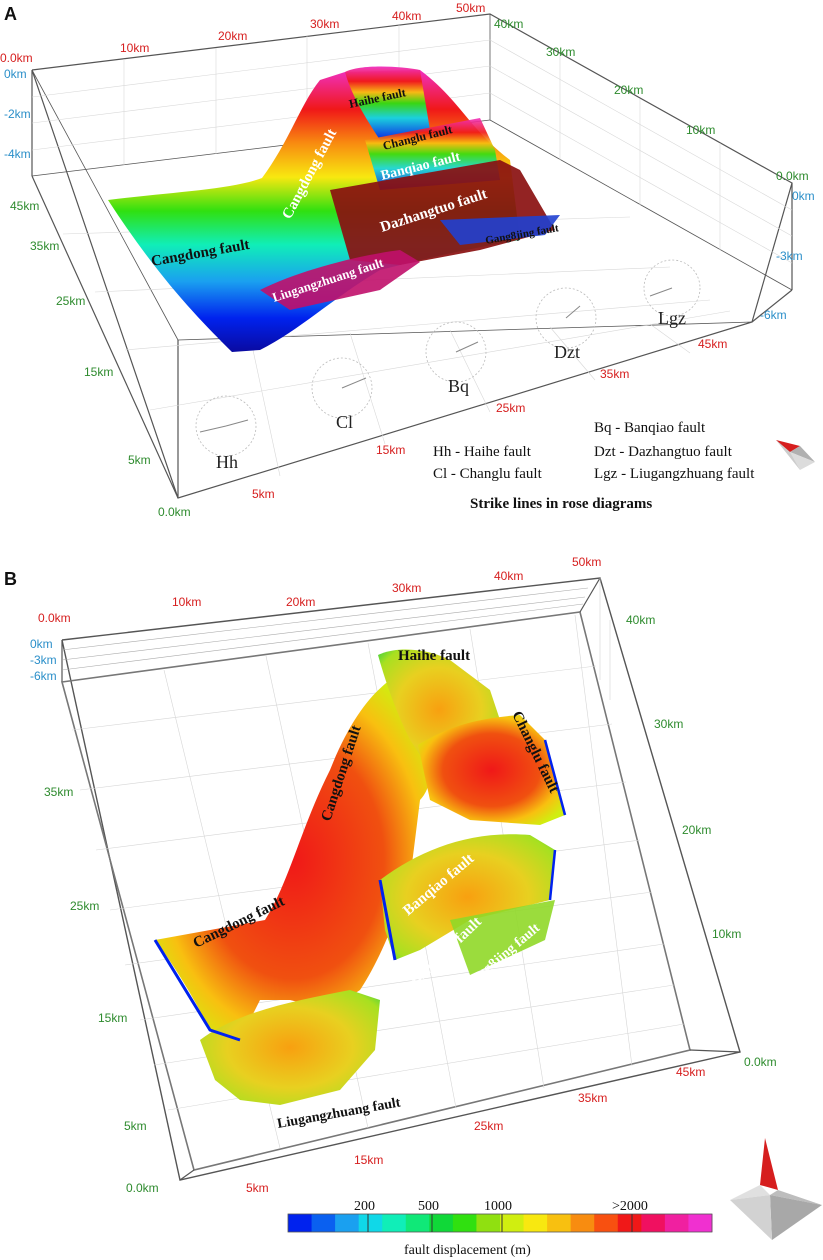 This screenshot has height=1260, width=823. Describe the element at coordinates (237, 423) in the screenshot. I see `rose-hh-strike2` at that location.